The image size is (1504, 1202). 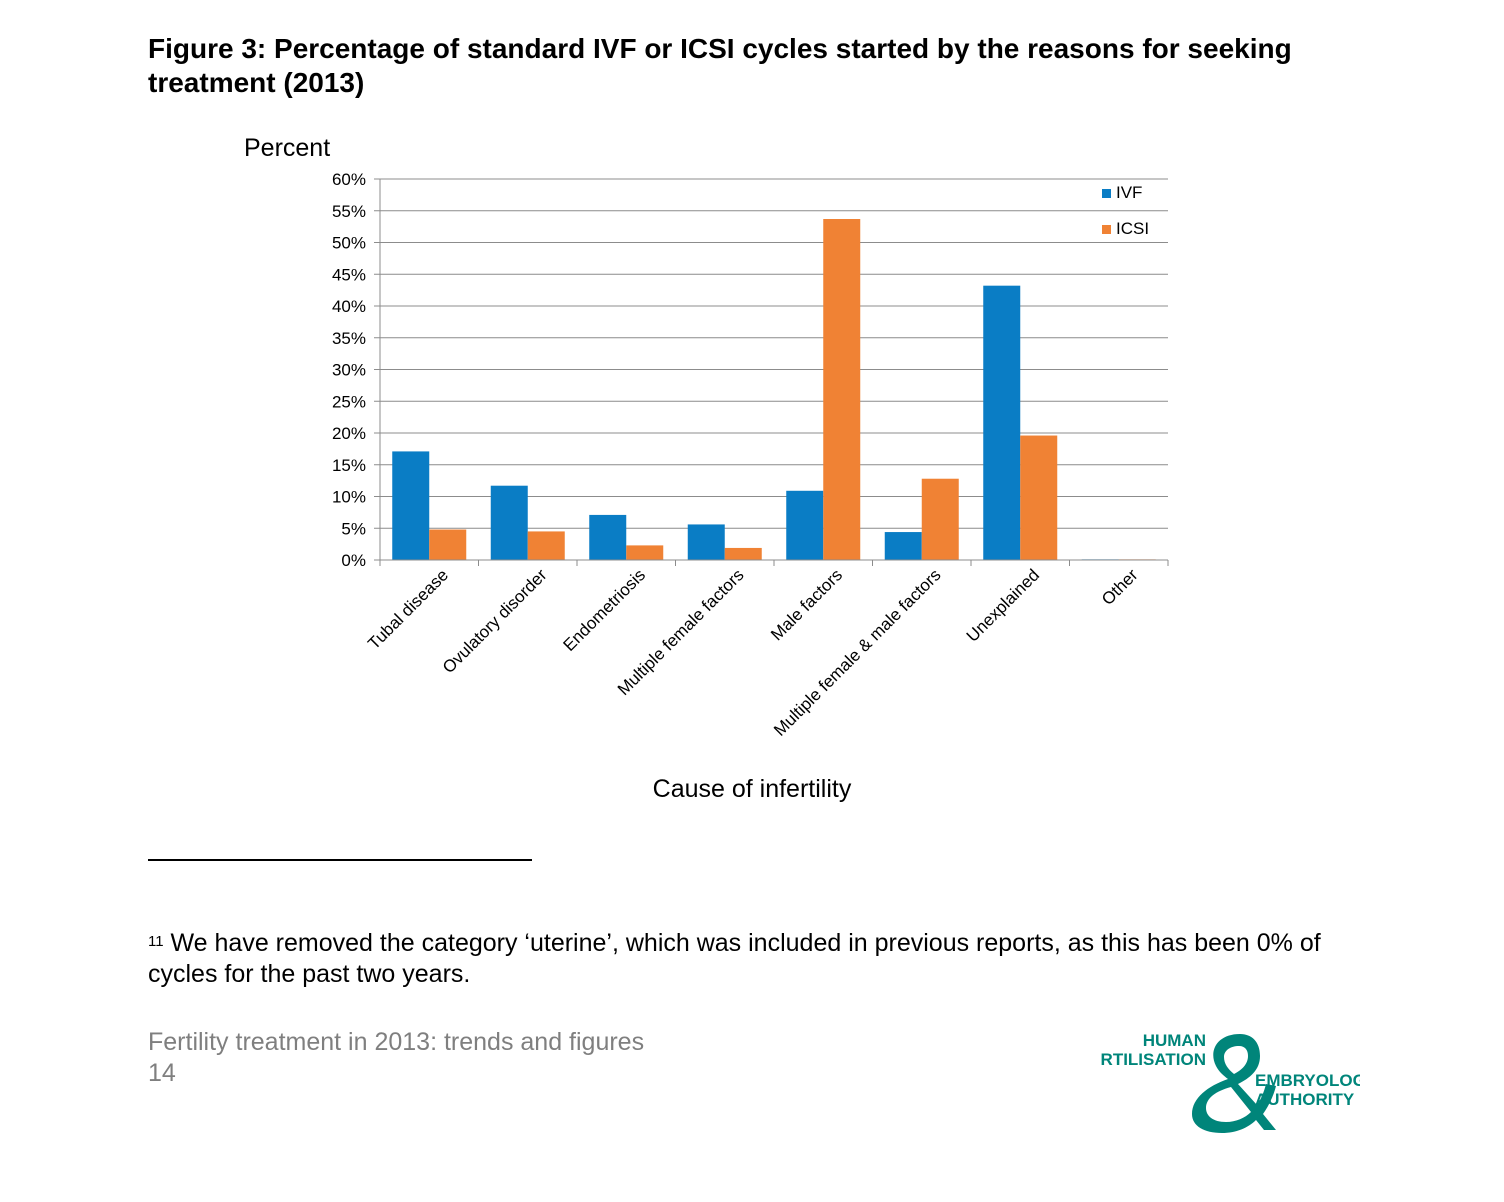 What do you see at coordinates (1106, 229) in the screenshot?
I see `legend-swatch-icsi` at bounding box center [1106, 229].